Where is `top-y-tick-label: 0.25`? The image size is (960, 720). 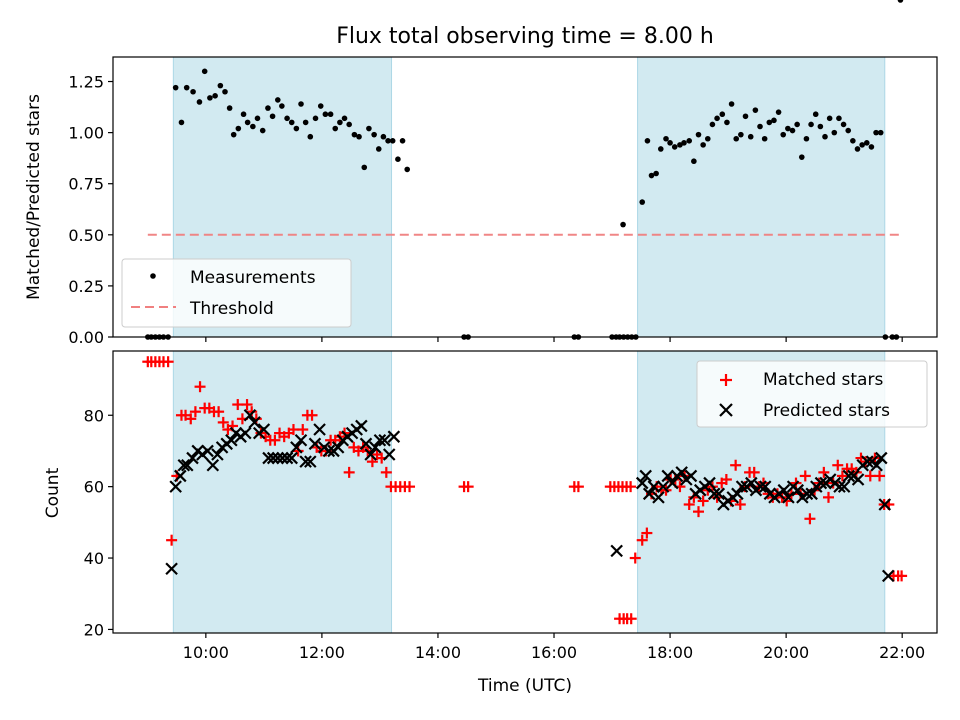 top-y-tick-label: 0.25 is located at coordinates (86, 286).